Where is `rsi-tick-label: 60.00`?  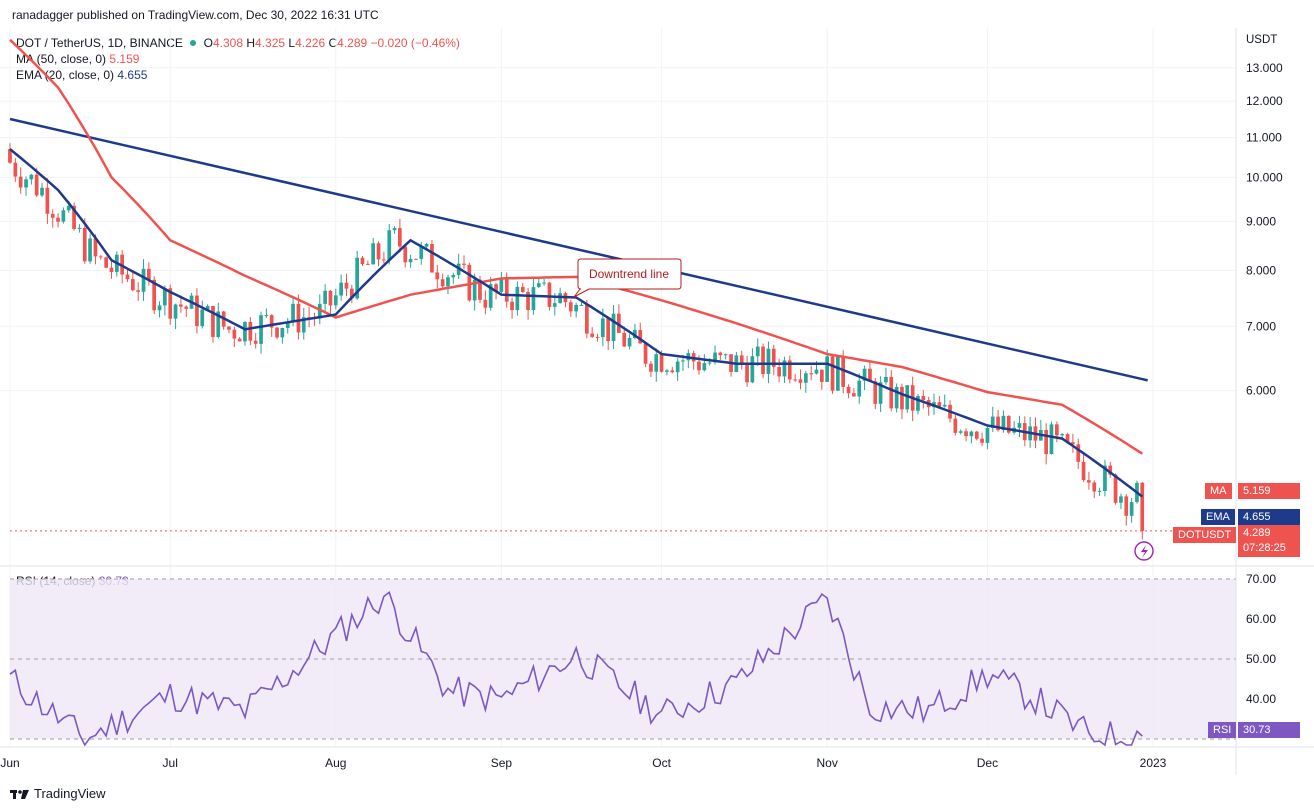
rsi-tick-label: 60.00 is located at coordinates (1261, 619).